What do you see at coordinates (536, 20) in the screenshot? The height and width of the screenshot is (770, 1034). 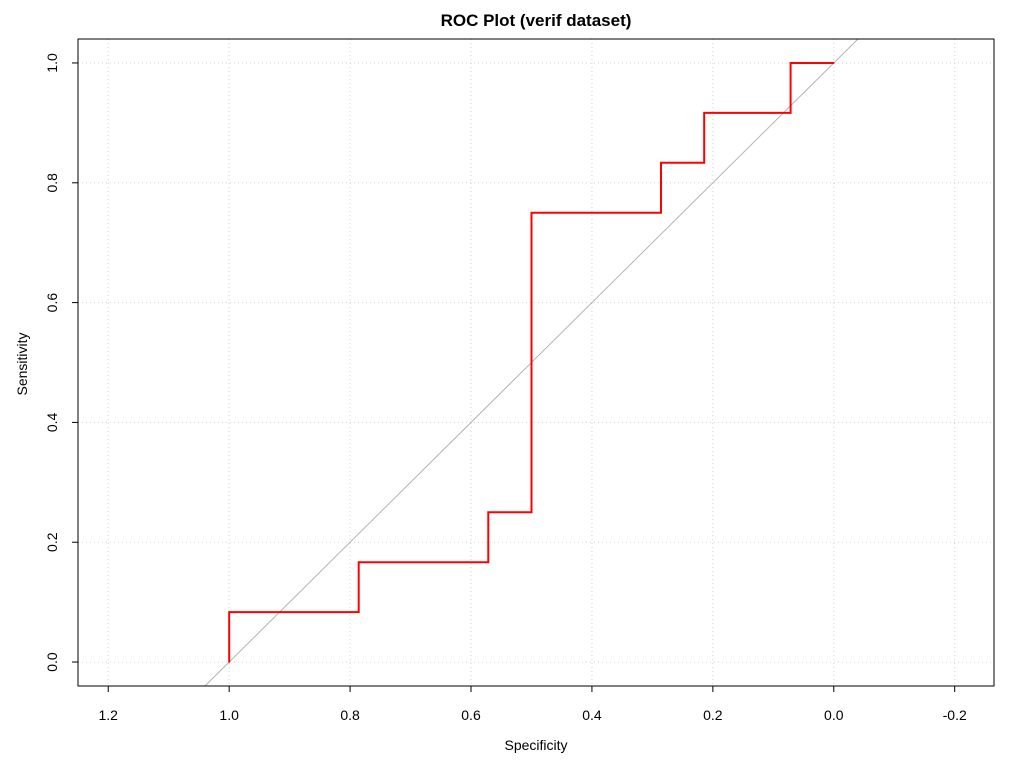 I see `chart-title: ROC Plot (verif dataset)` at bounding box center [536, 20].